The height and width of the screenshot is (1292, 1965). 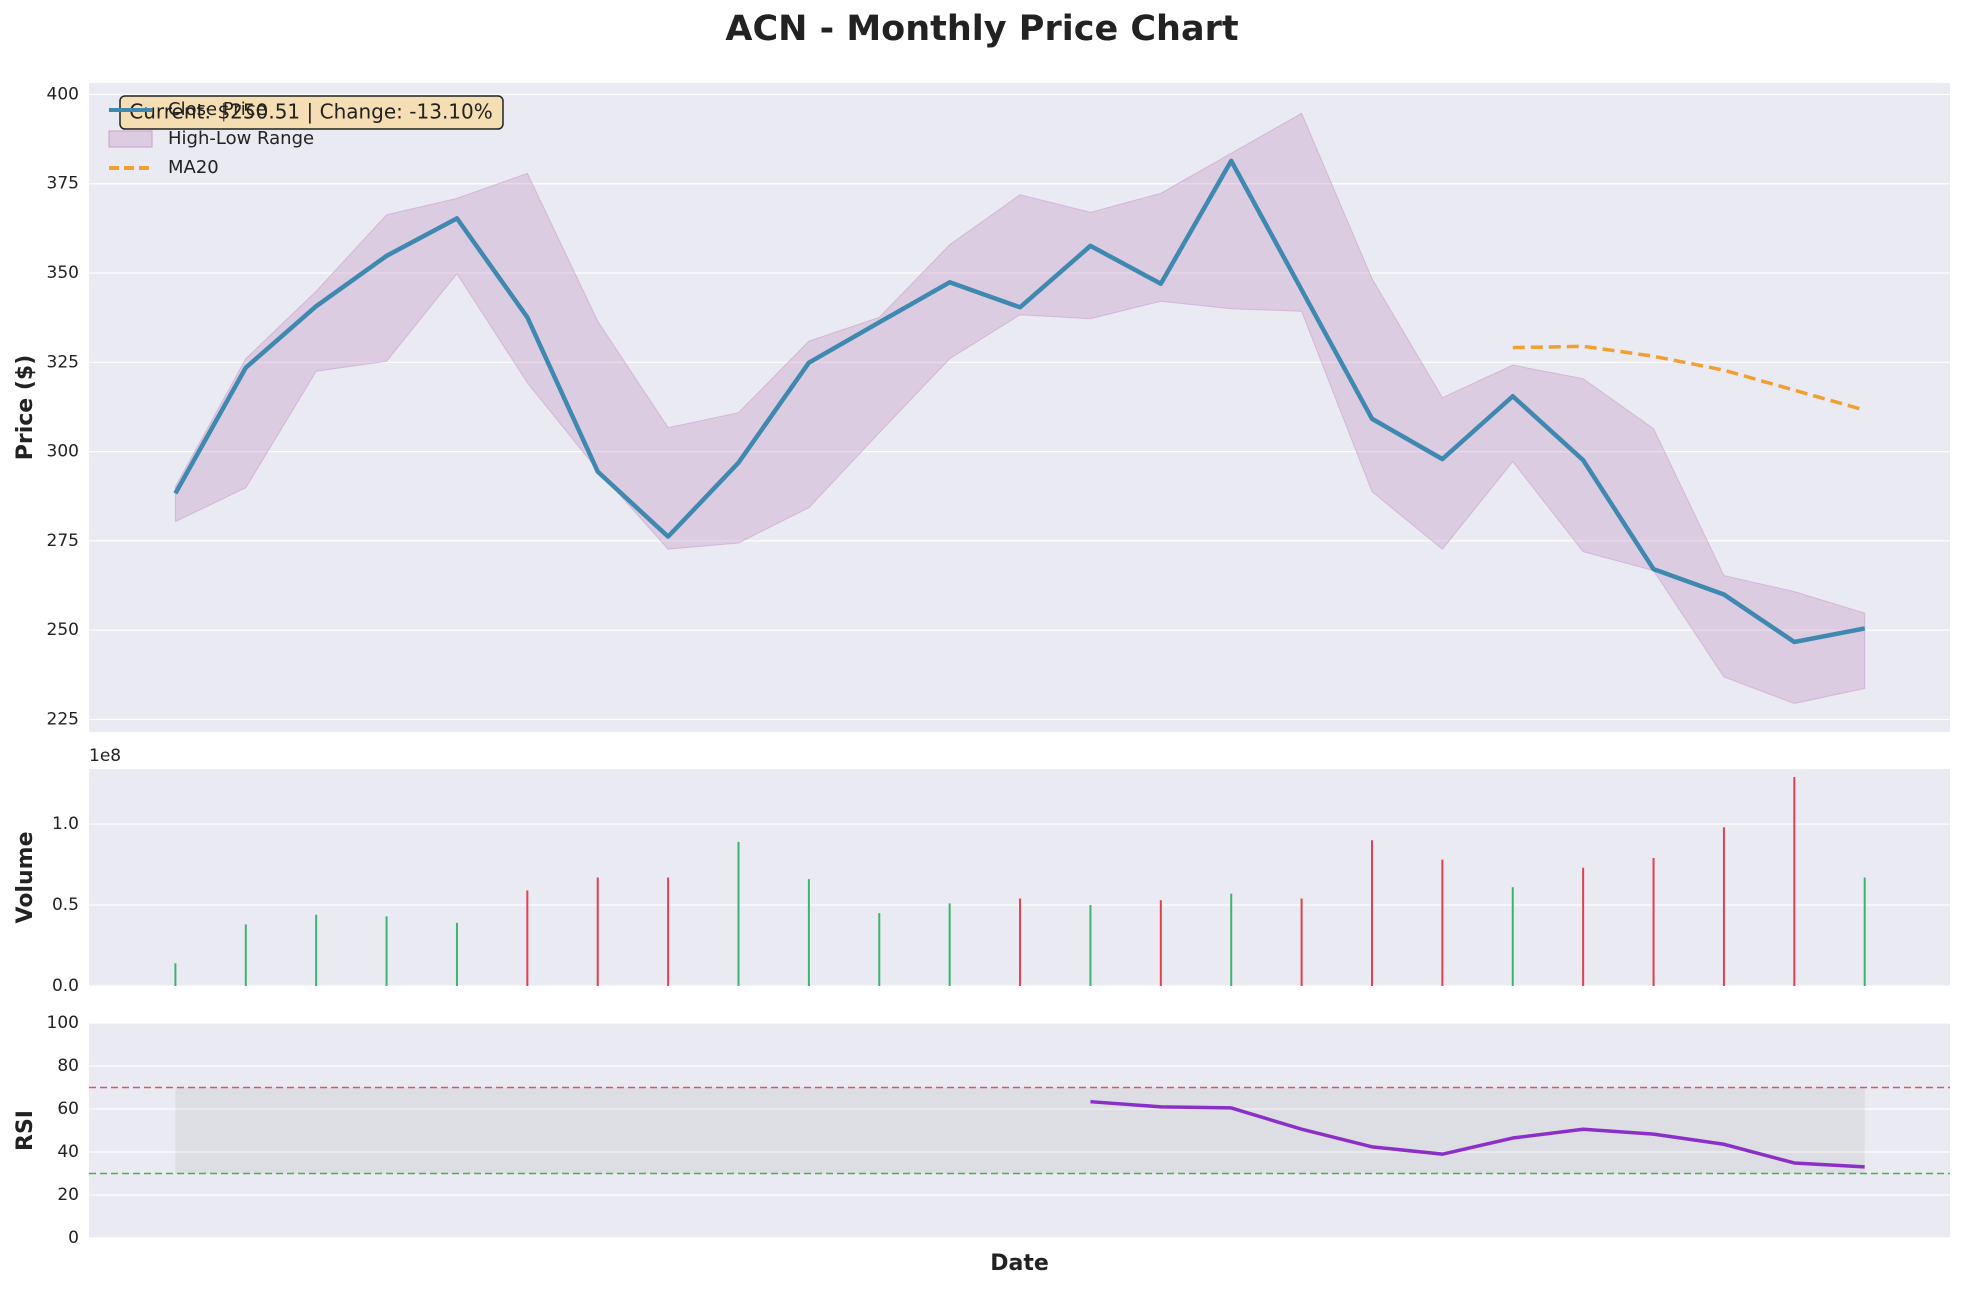 I want to click on y-tick-label: 40, so click(x=68, y=1152).